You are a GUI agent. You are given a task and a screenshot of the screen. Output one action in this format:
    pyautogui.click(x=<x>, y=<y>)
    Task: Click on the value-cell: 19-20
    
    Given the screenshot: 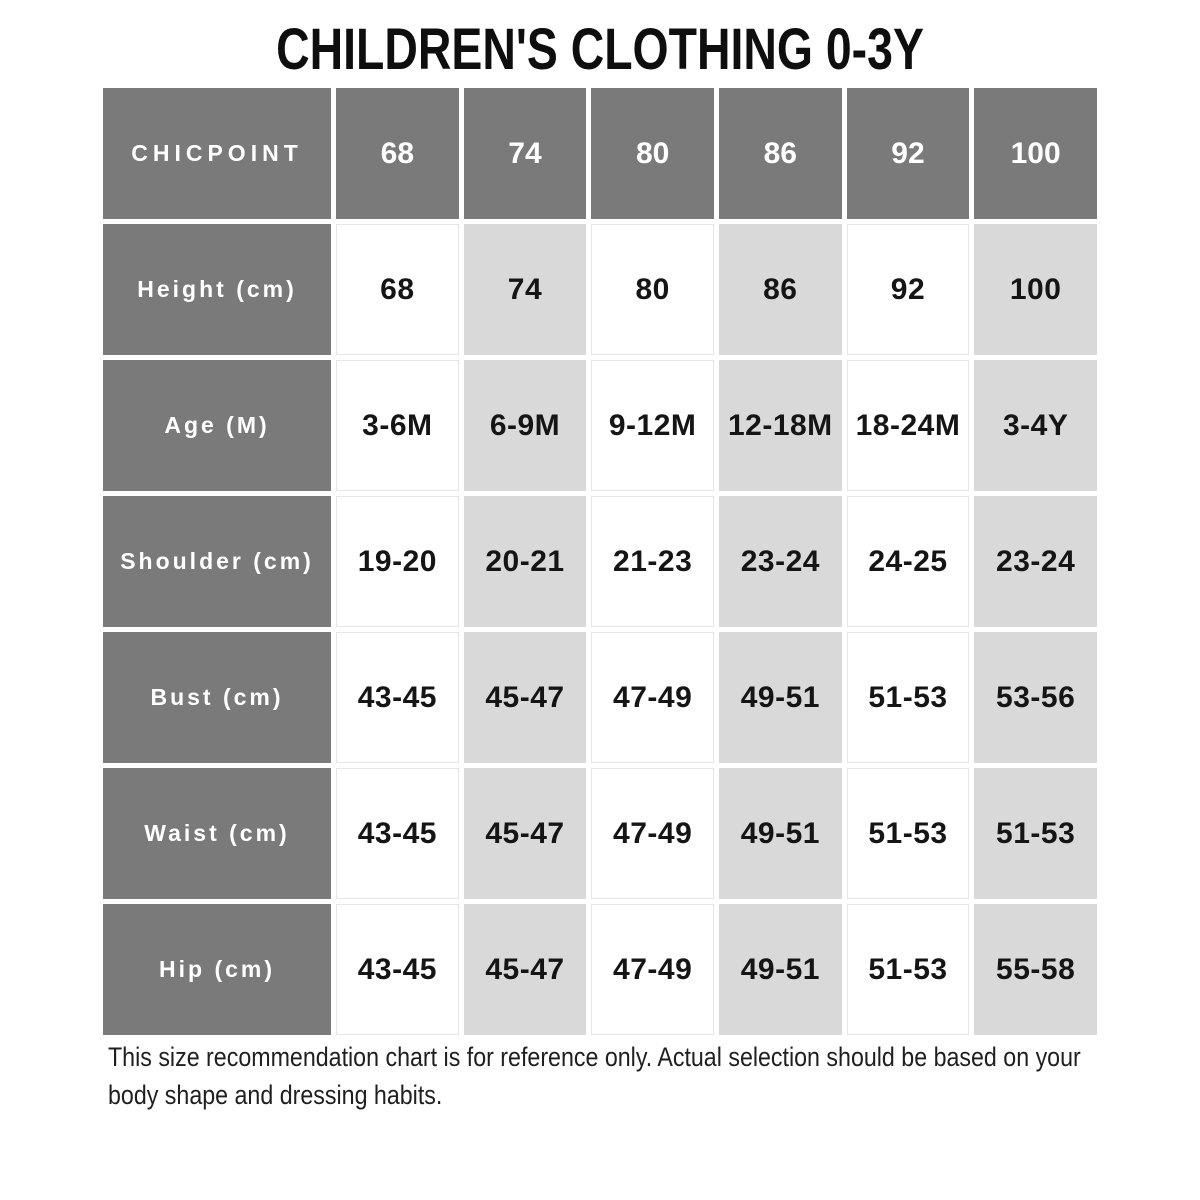 What is the action you would take?
    pyautogui.click(x=397, y=561)
    